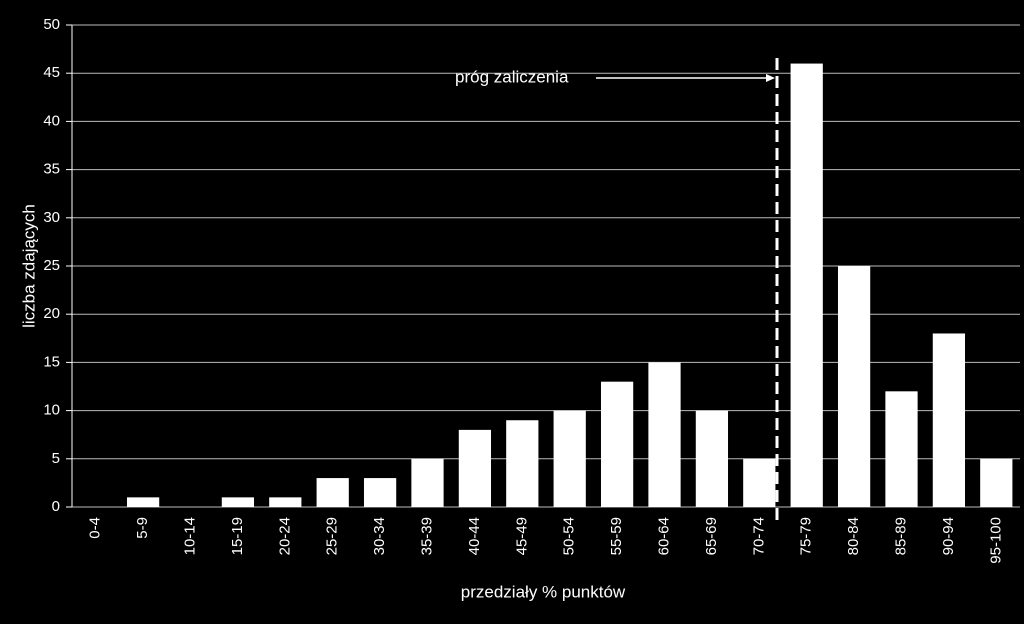  I want to click on x-tick-label: 70-74, so click(758, 536).